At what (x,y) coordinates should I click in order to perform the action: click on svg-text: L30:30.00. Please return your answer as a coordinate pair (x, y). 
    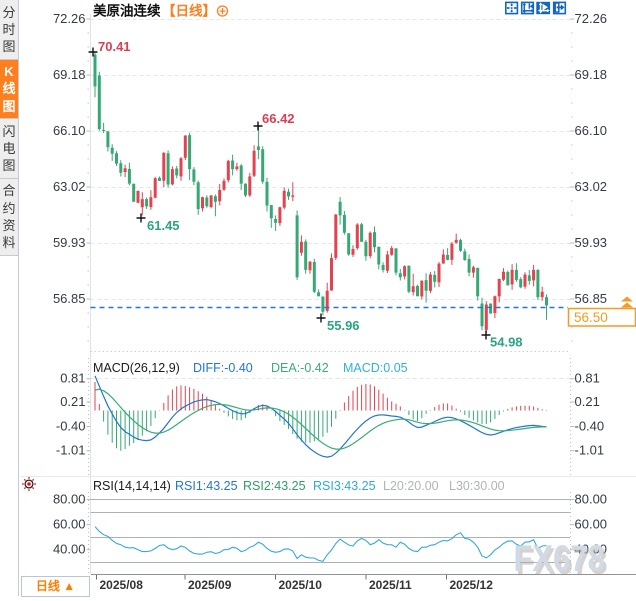
    Looking at the image, I should click on (477, 486).